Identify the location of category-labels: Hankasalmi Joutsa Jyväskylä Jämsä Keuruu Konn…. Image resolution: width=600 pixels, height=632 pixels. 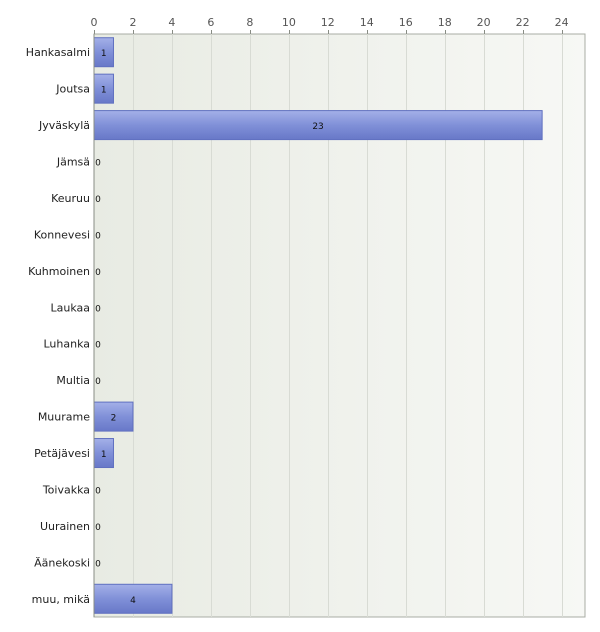
(58, 326).